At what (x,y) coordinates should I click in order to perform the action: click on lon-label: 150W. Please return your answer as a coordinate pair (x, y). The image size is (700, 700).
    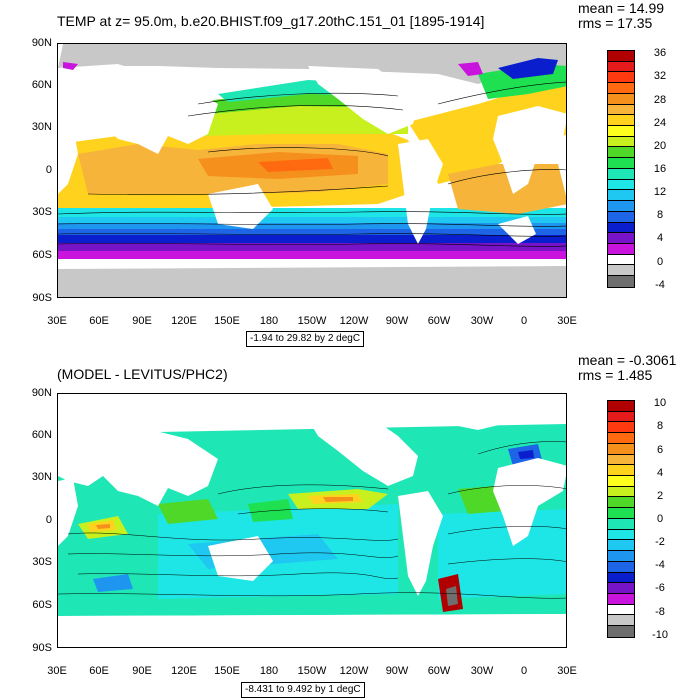
    Looking at the image, I should click on (312, 671).